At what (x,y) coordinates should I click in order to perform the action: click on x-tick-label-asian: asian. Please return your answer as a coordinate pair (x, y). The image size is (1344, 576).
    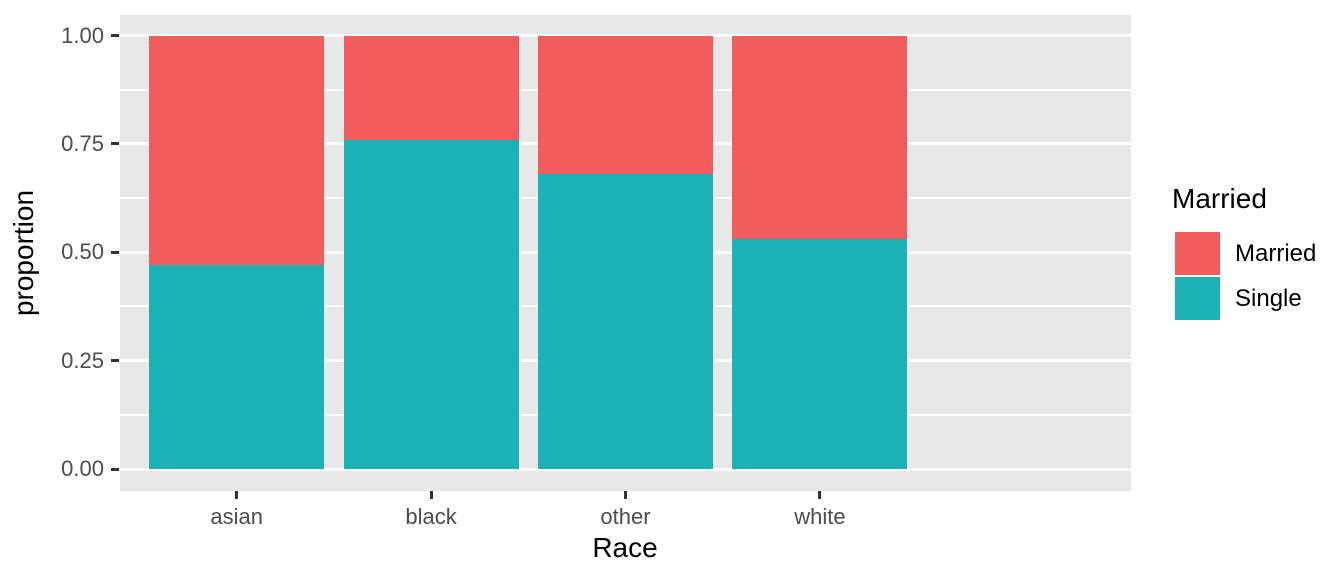
    Looking at the image, I should click on (236, 516).